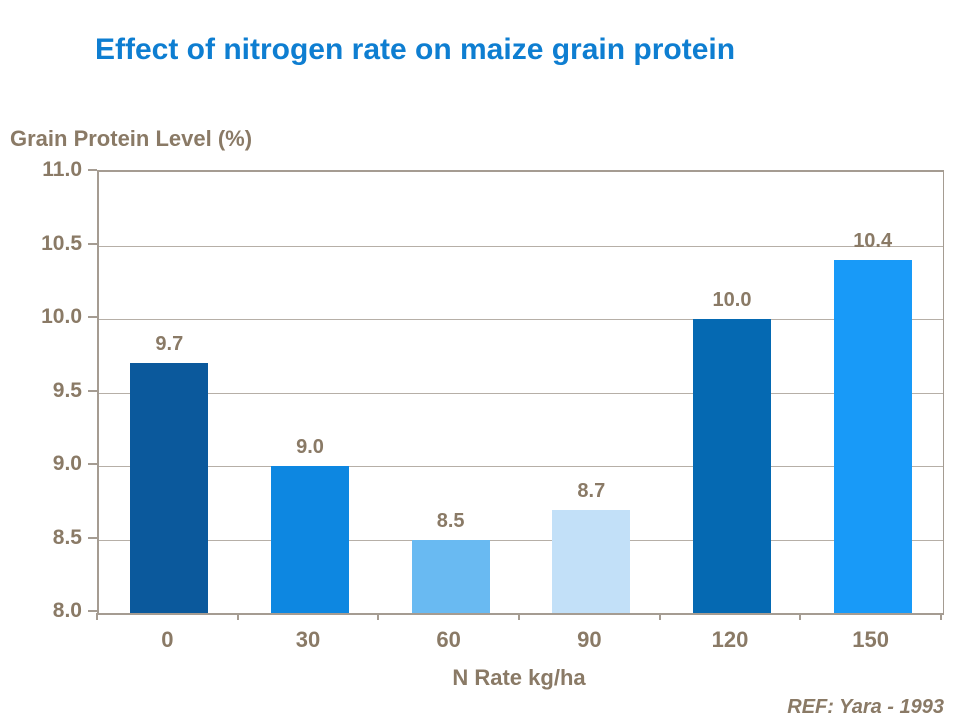  Describe the element at coordinates (873, 241) in the screenshot. I see `bar-value-label: 10.4` at that location.